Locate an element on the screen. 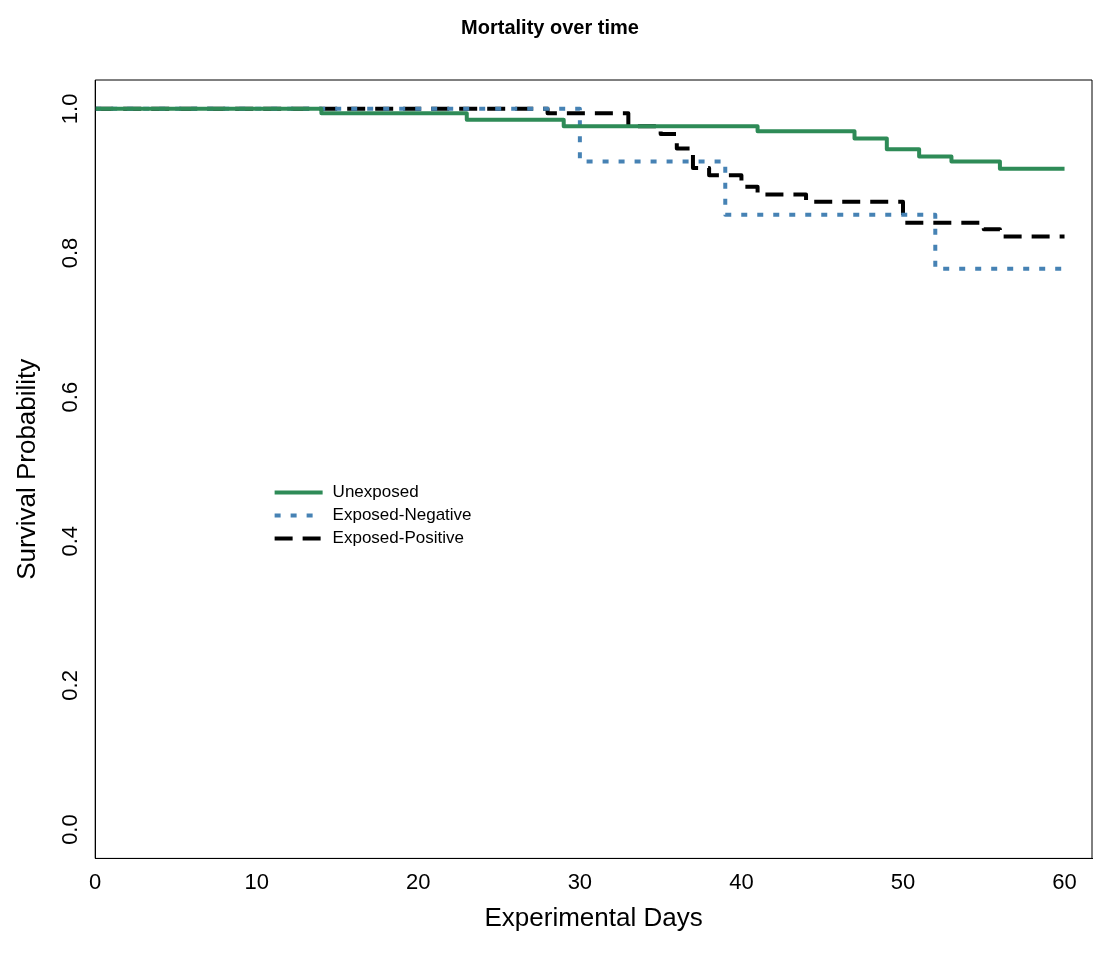  y-tick-label: 0.0 is located at coordinates (70, 829).